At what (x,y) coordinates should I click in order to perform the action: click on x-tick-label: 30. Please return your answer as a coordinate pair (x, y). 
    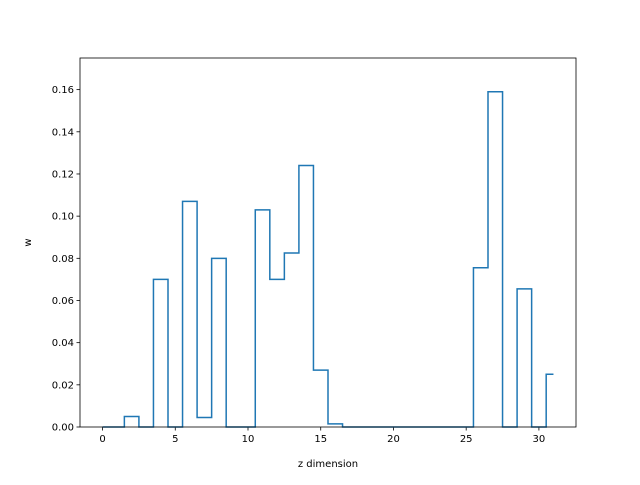
    Looking at the image, I should click on (539, 439).